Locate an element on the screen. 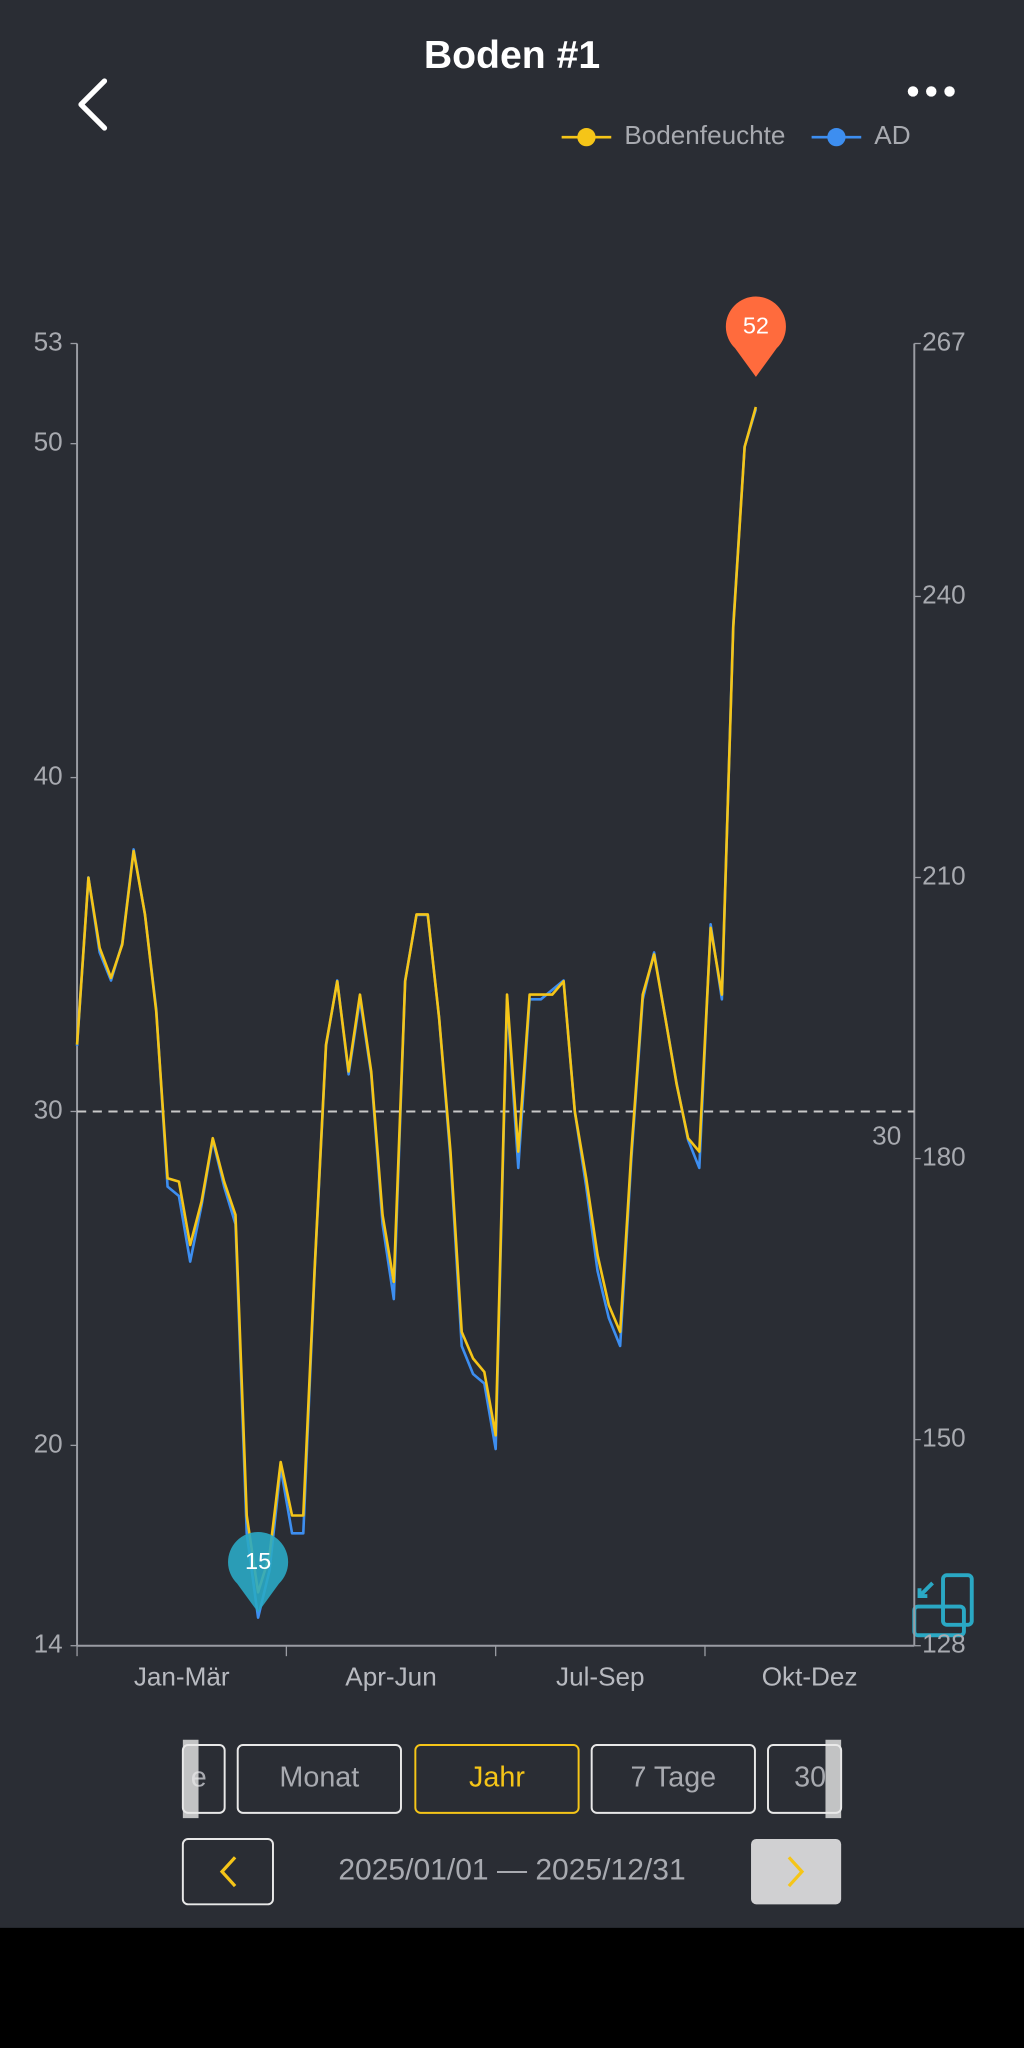  annotation-label: 52 is located at coordinates (756, 325).